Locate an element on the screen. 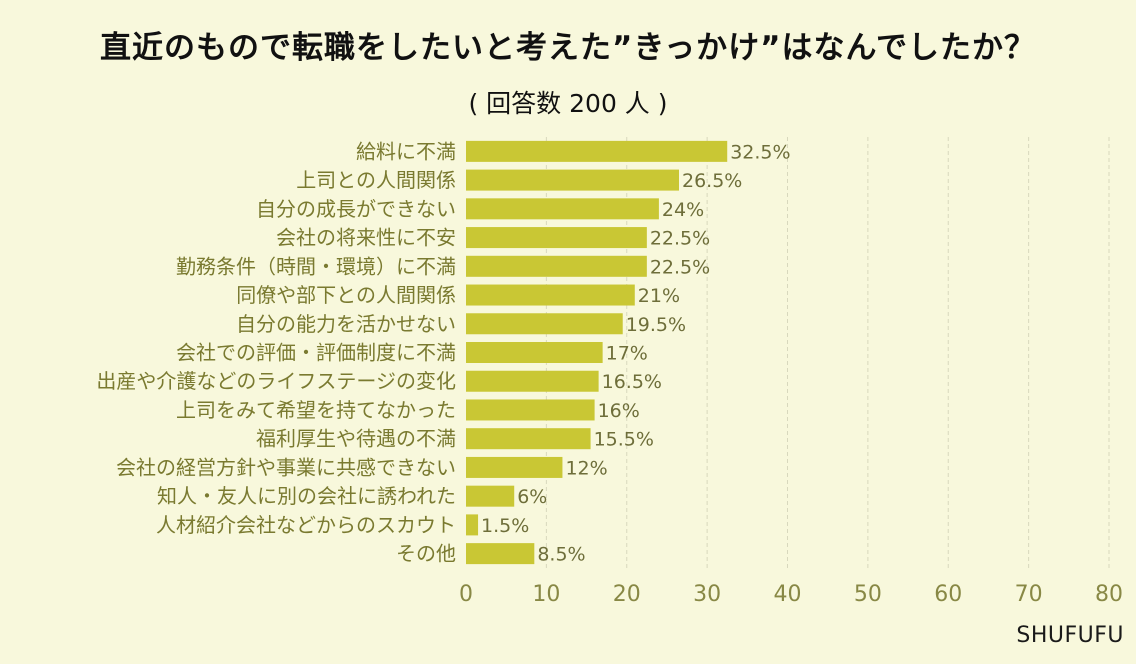 Image resolution: width=1136 pixels, height=664 pixels. value-label: 17% is located at coordinates (627, 354).